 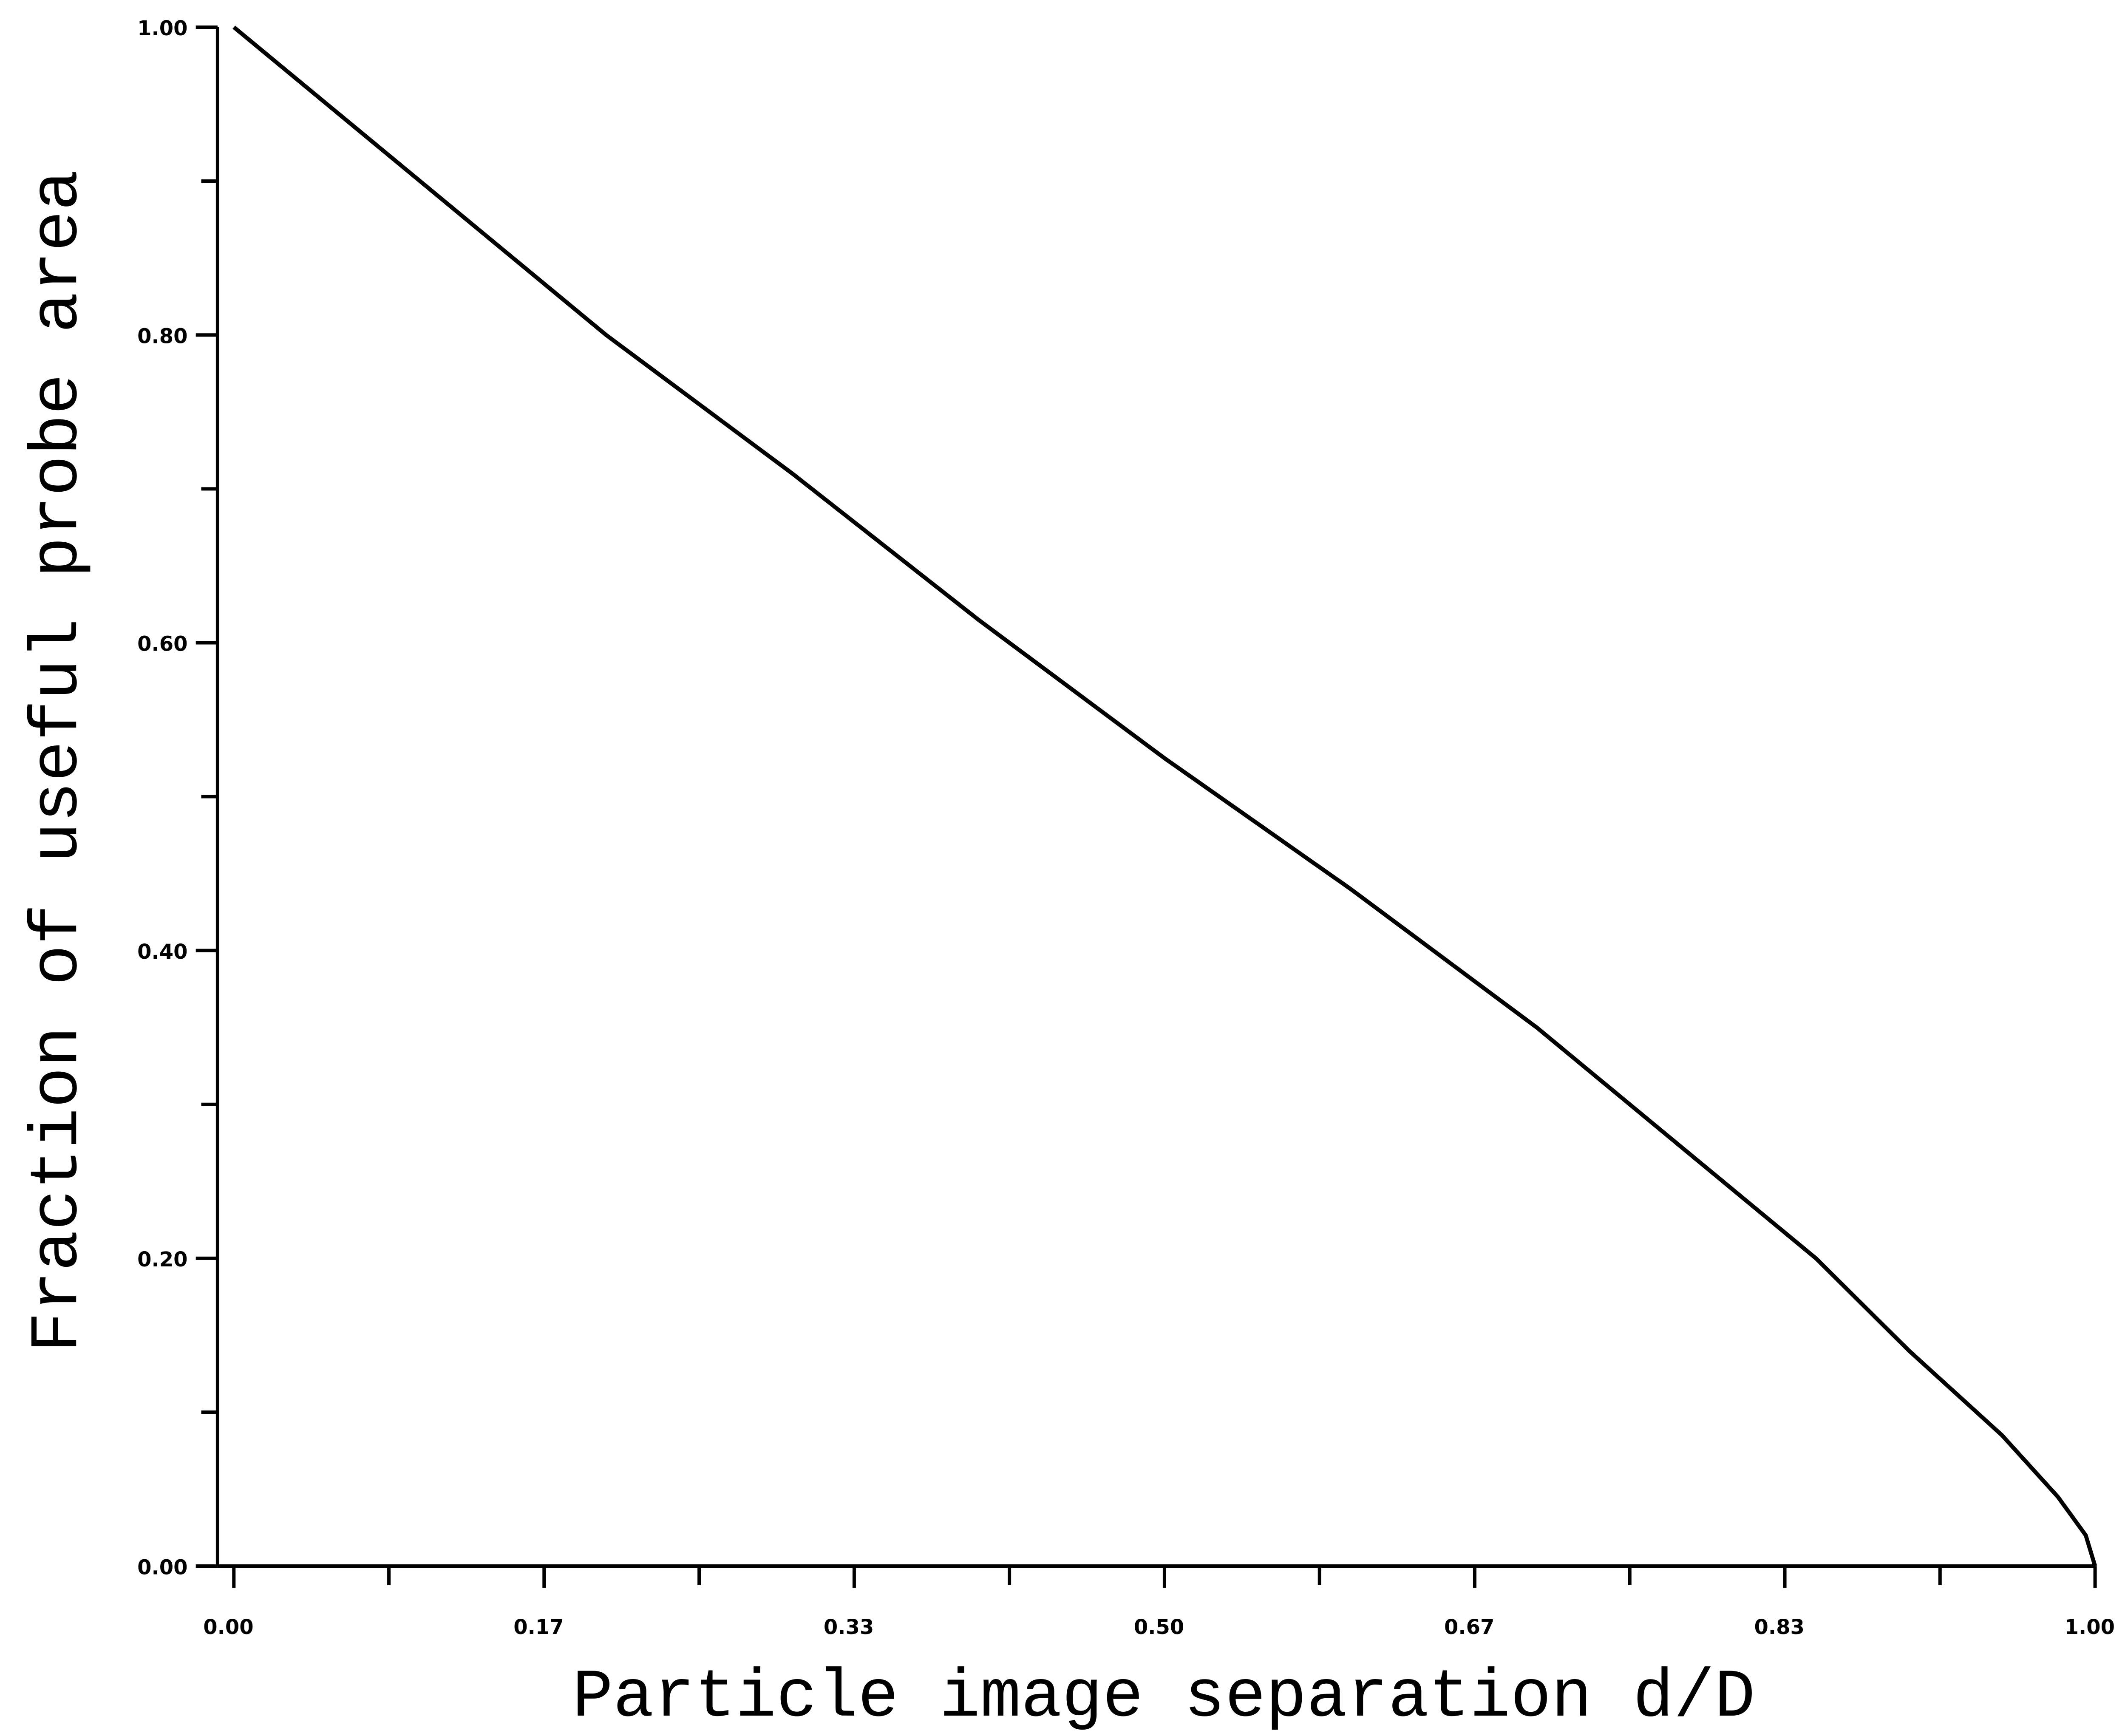 What do you see at coordinates (538, 1627) in the screenshot?
I see `x-tick-label: 0.17` at bounding box center [538, 1627].